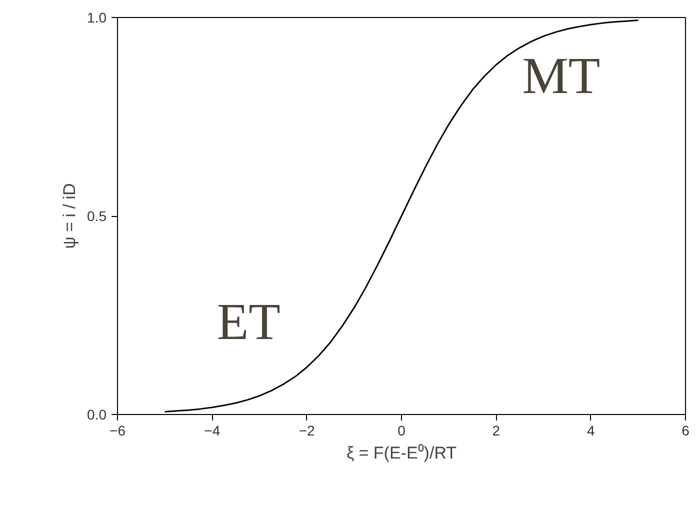  Describe the element at coordinates (561, 76) in the screenshot. I see `annotation: MT` at that location.